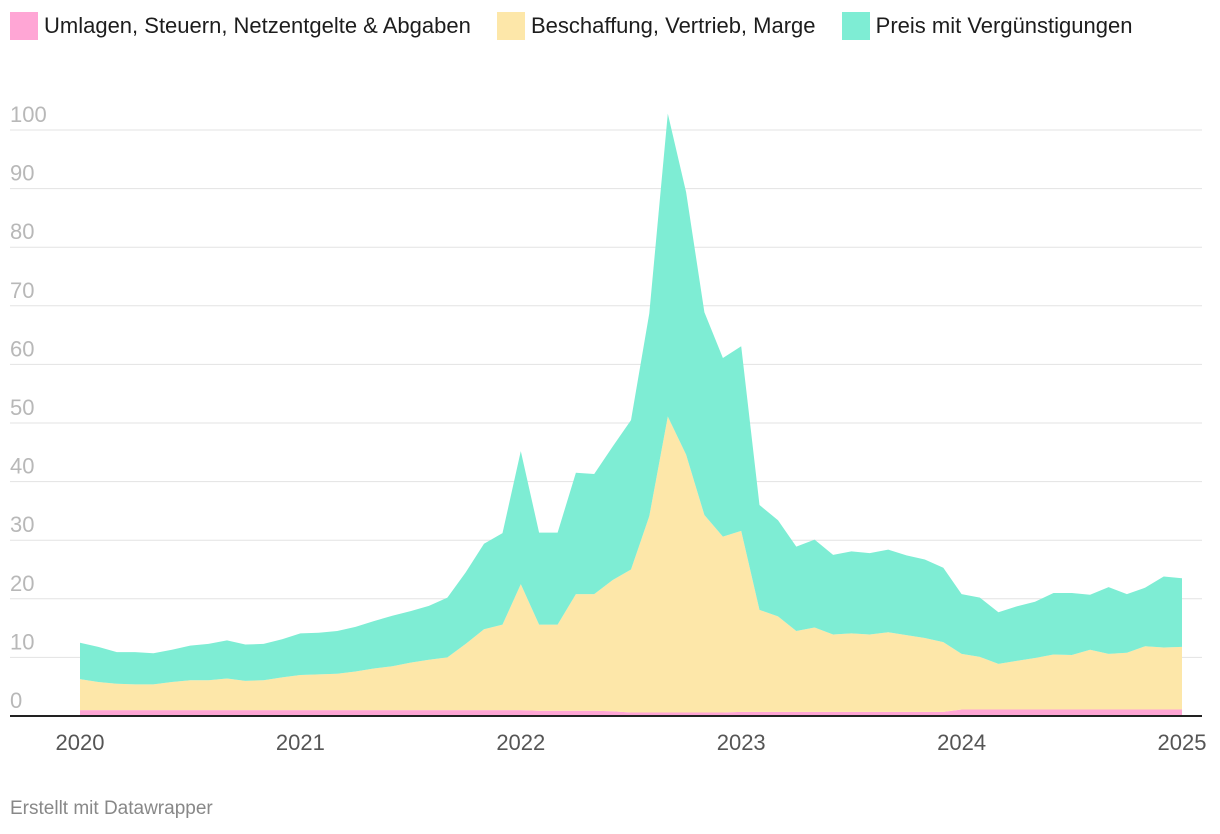 The width and height of the screenshot is (1220, 834). I want to click on y-tick-label: 90, so click(22, 173).